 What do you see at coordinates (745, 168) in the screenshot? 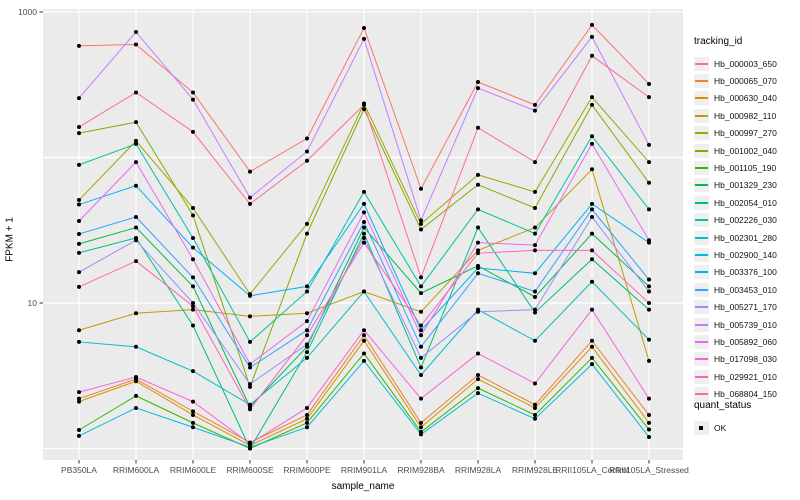
I see `legend-item-label: Hb_001105_190` at bounding box center [745, 168].